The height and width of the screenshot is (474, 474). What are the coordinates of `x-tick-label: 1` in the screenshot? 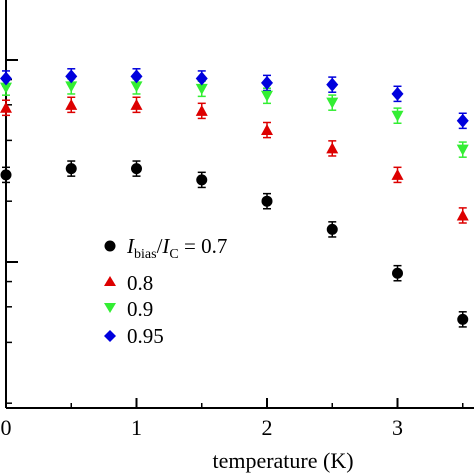 It's located at (136, 427).